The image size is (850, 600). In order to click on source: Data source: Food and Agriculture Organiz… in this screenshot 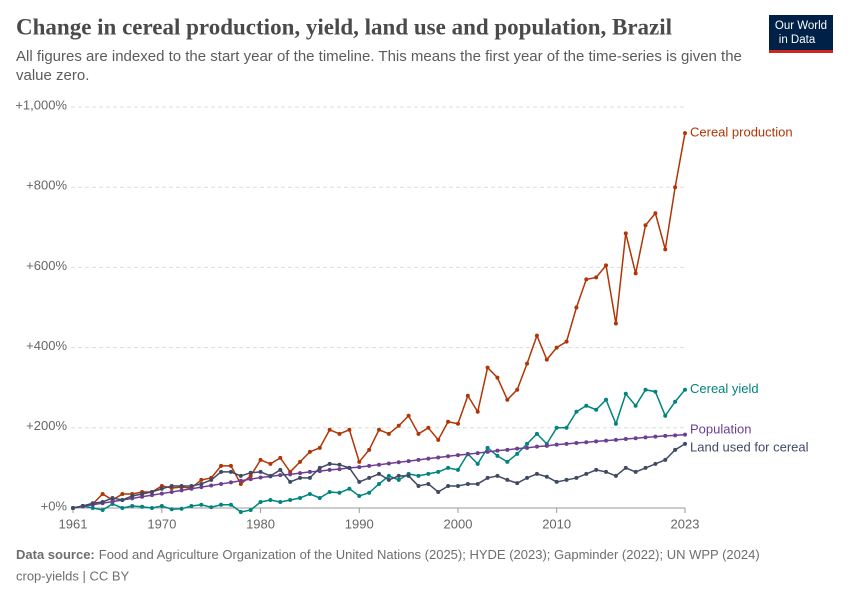, I will do `click(388, 554)`.